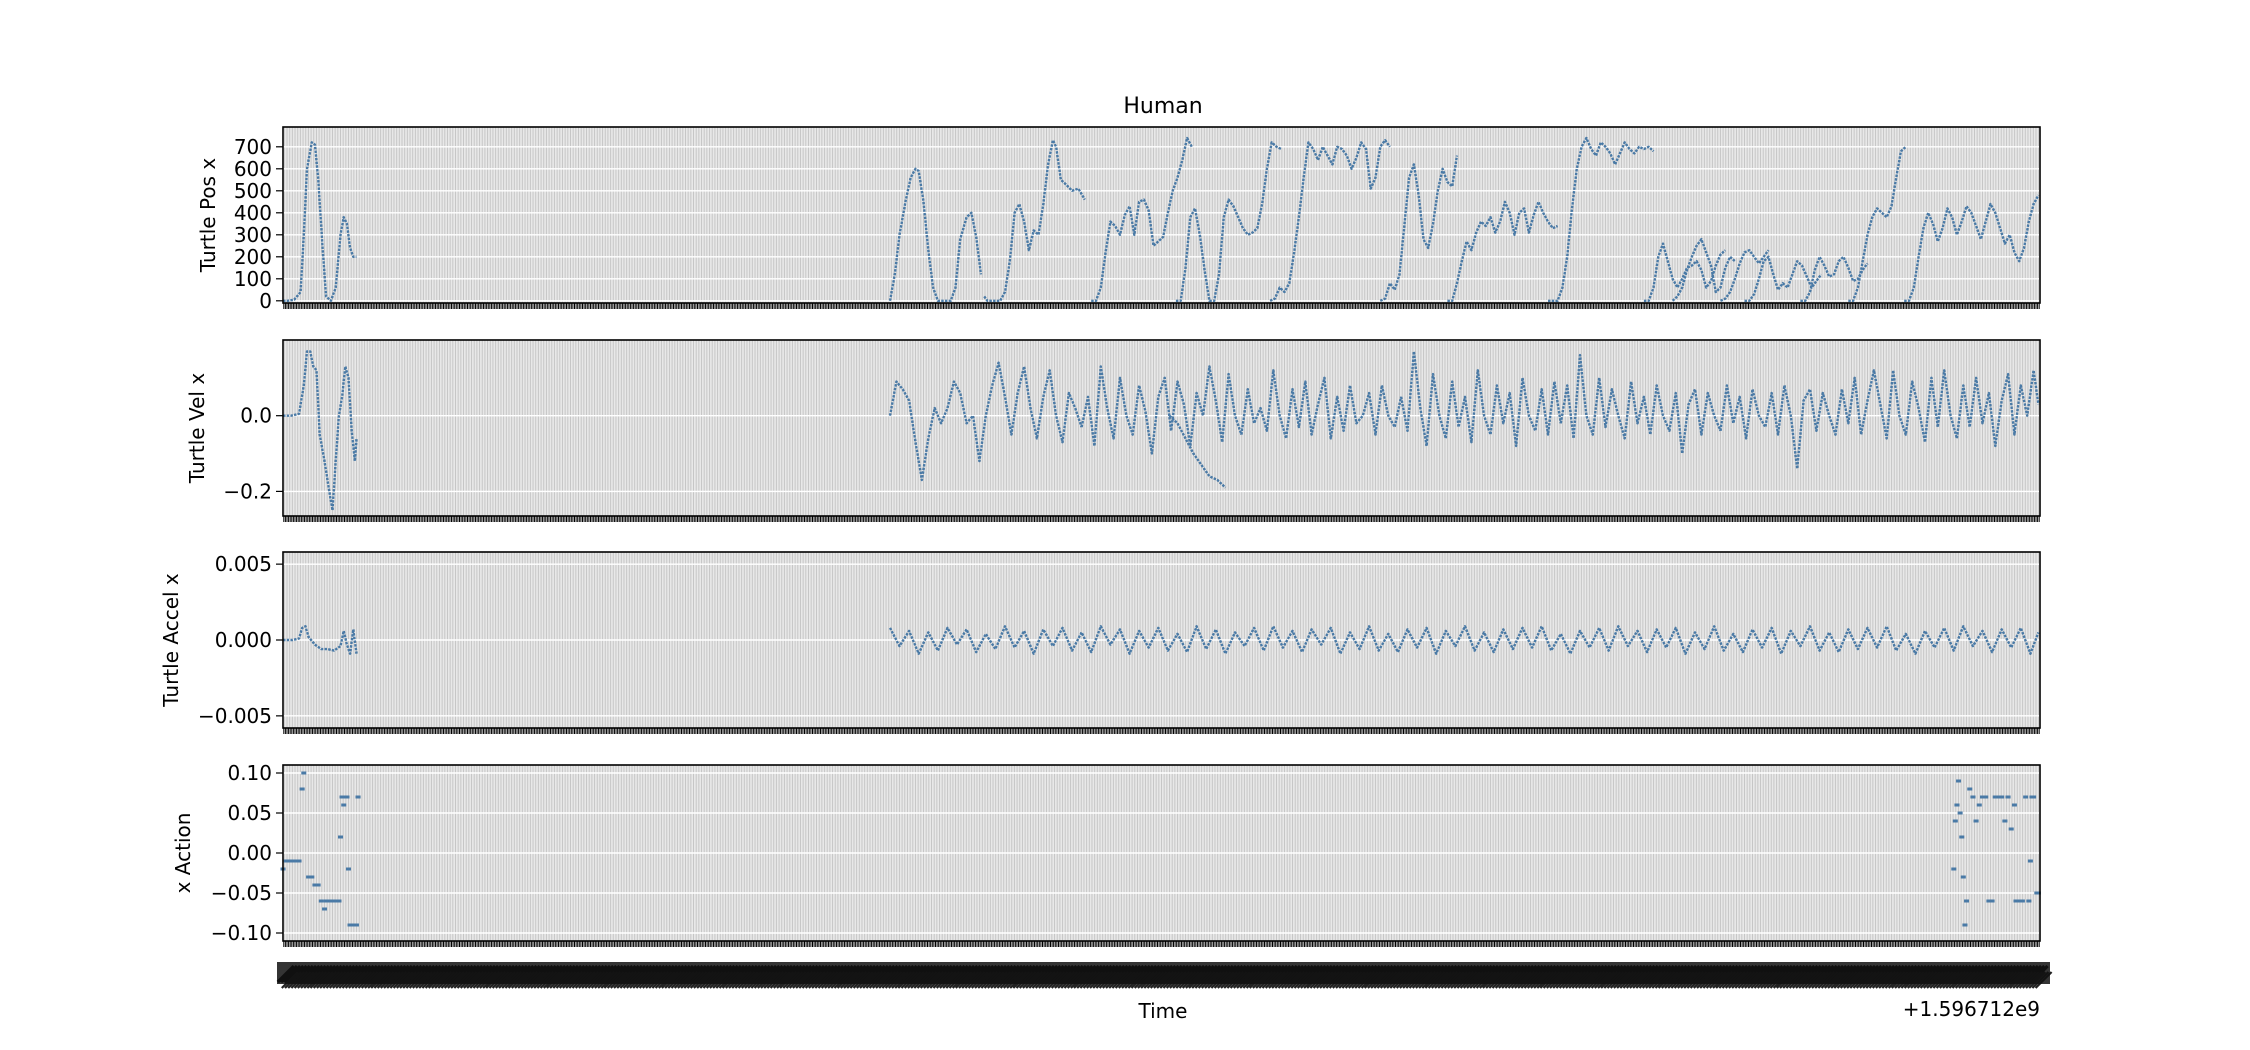 This screenshot has width=2250, height=1050. I want to click on y-tick-label: 0.10, so click(249, 773).